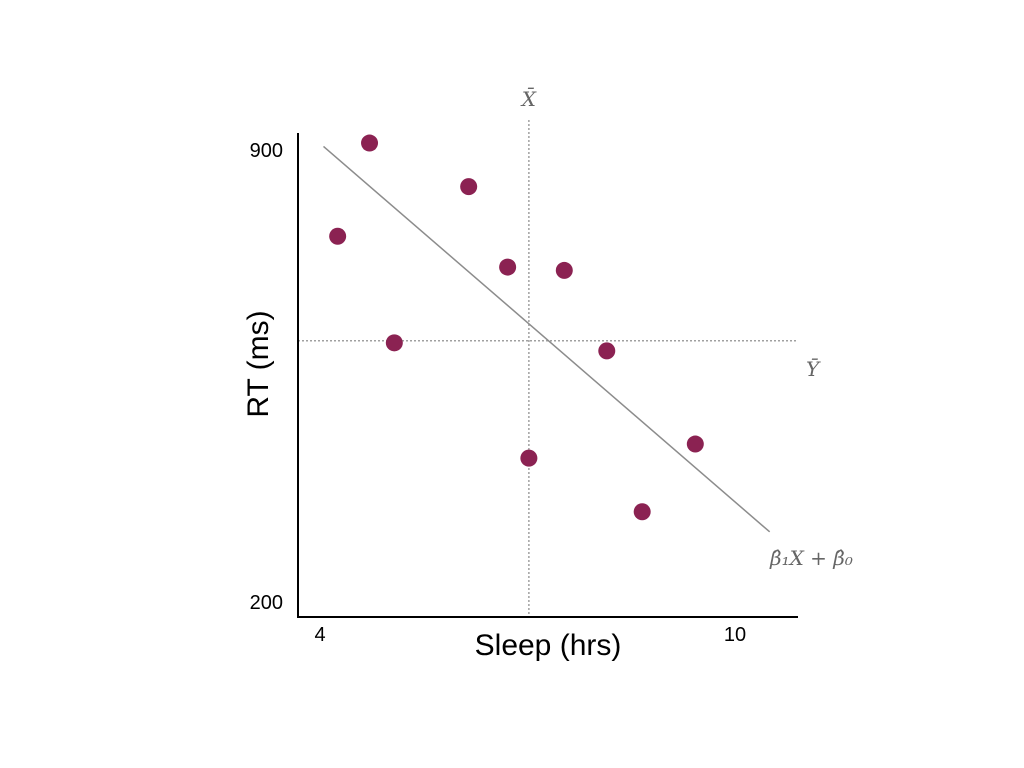 This screenshot has width=1024, height=768. What do you see at coordinates (266, 603) in the screenshot?
I see `y-tick-label: 200` at bounding box center [266, 603].